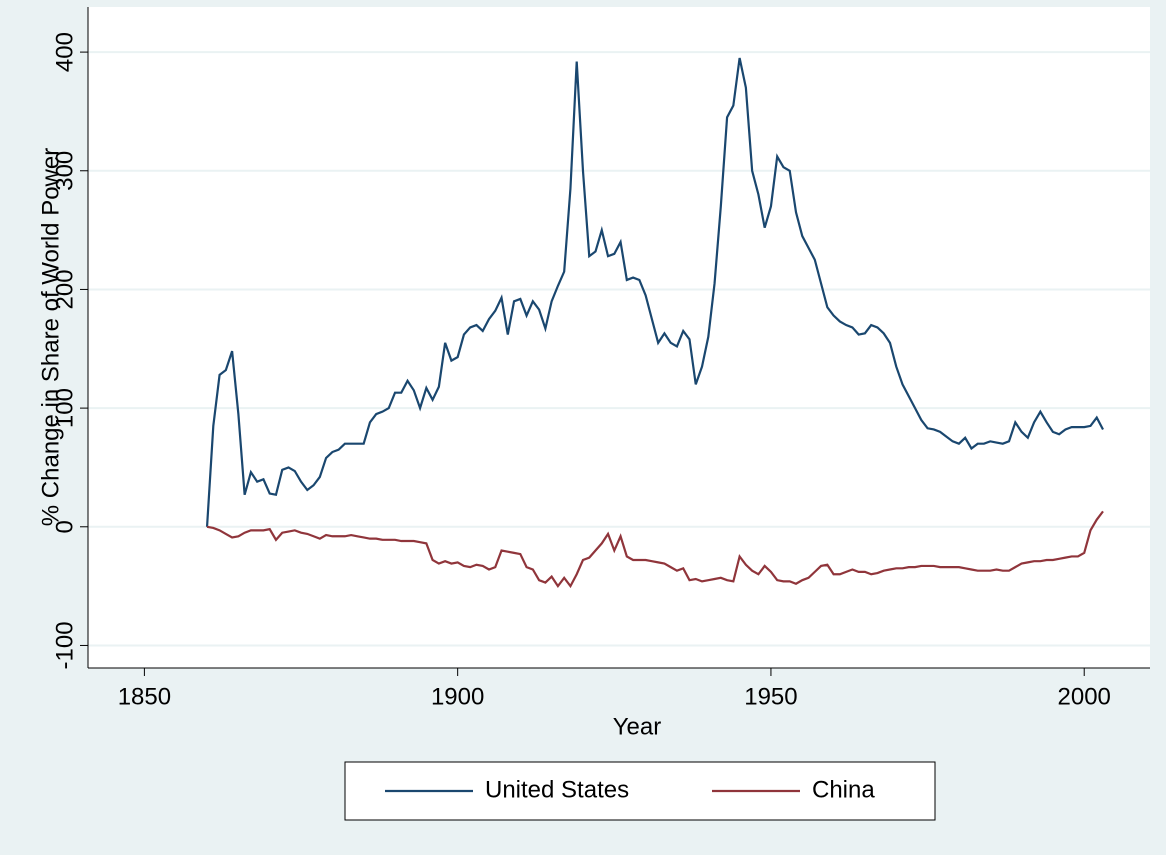  I want to click on y-tick-label: 200, so click(64, 289).